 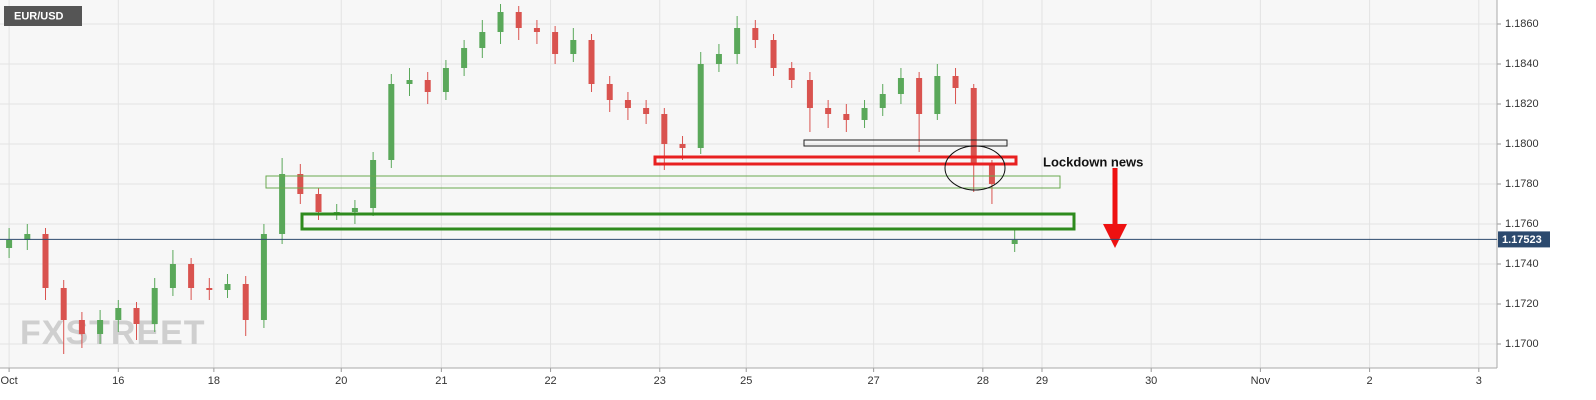 What do you see at coordinates (1479, 381) in the screenshot?
I see `x-tick-label: 3` at bounding box center [1479, 381].